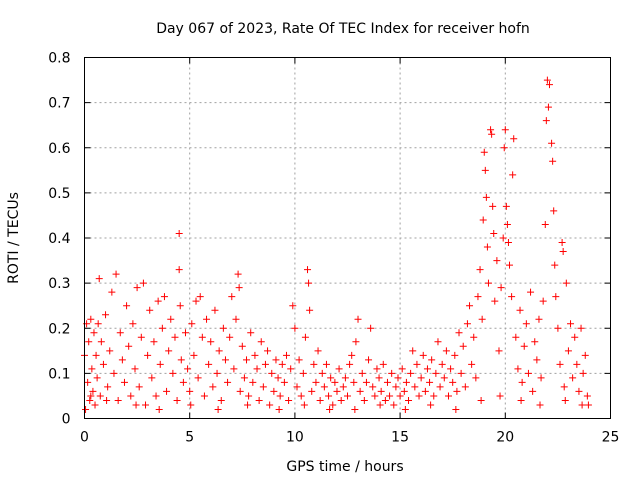 This screenshot has width=640, height=480. What do you see at coordinates (59, 284) in the screenshot?
I see `y-tick-label: 0.3` at bounding box center [59, 284].